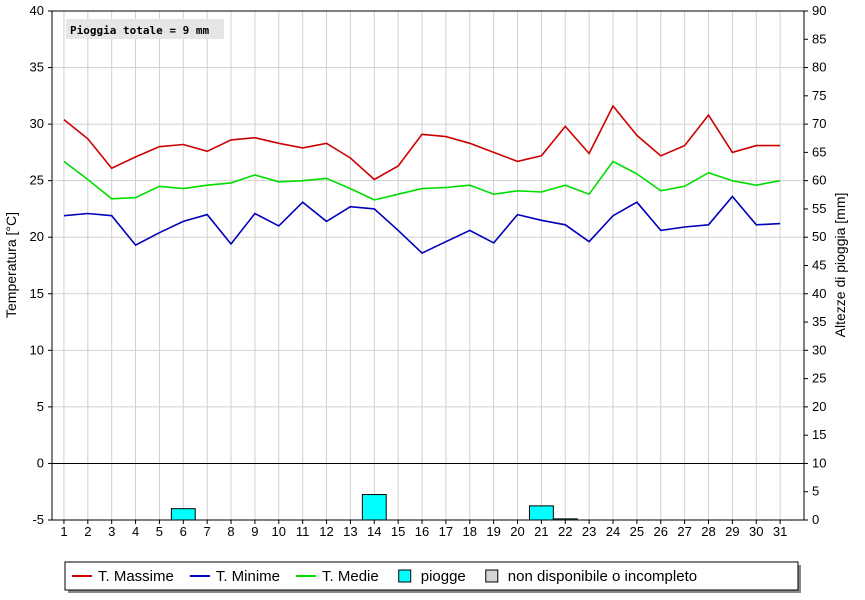 The height and width of the screenshot is (600, 865). What do you see at coordinates (819, 462) in the screenshot?
I see `y-right-tick-label: 10` at bounding box center [819, 462].